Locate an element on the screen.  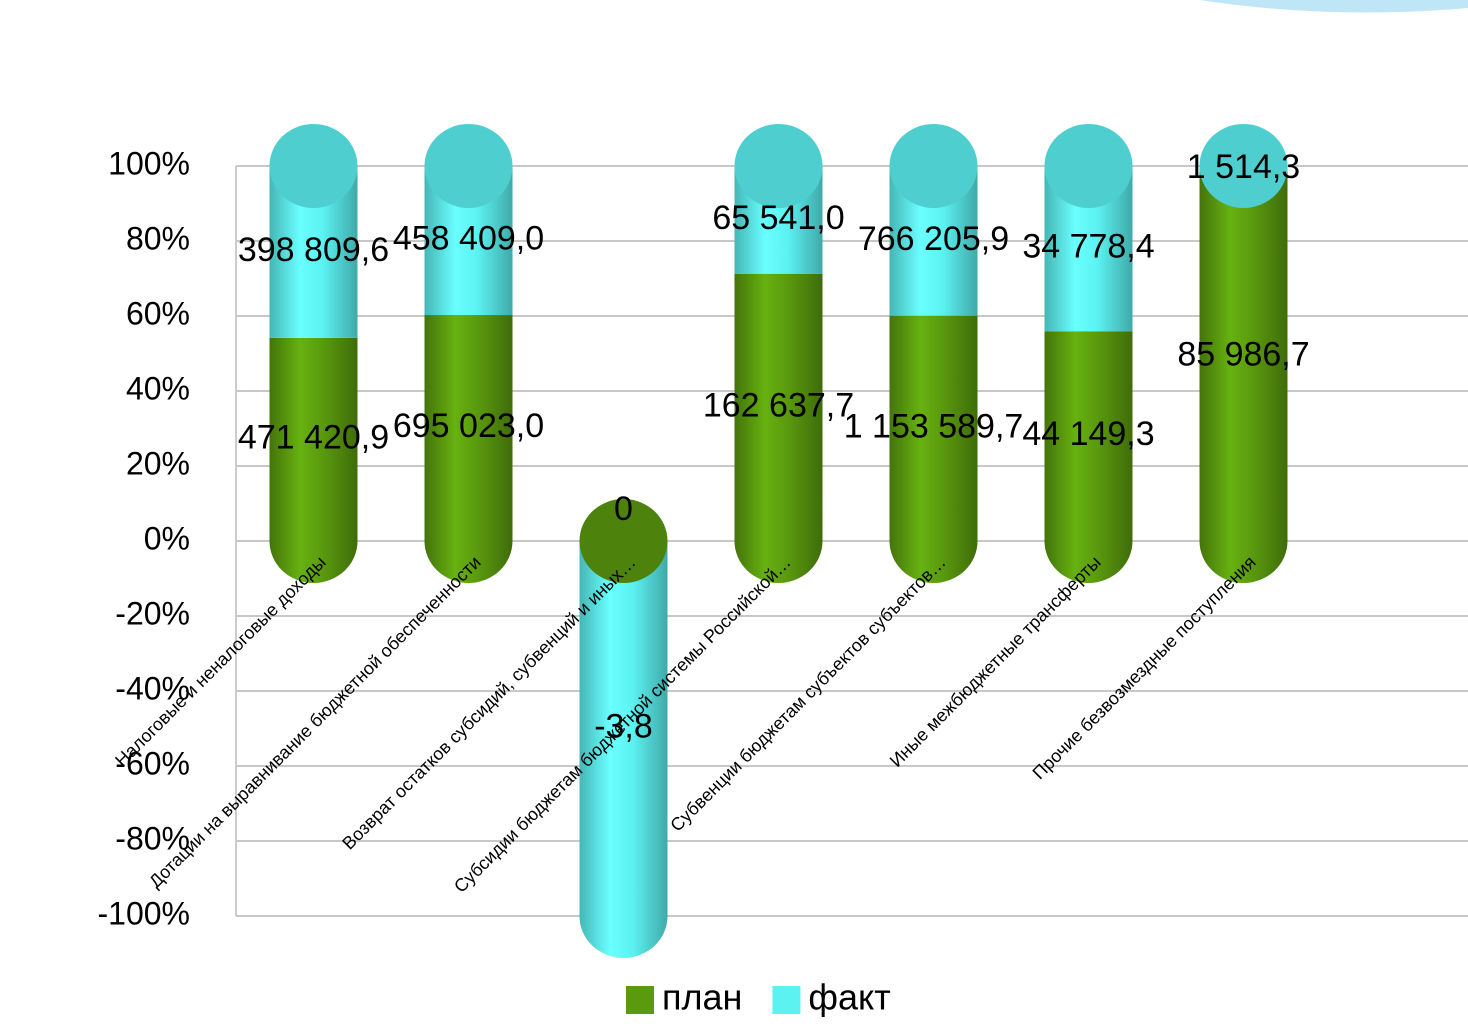
data-label: 85 986,7 is located at coordinates (1243, 355).